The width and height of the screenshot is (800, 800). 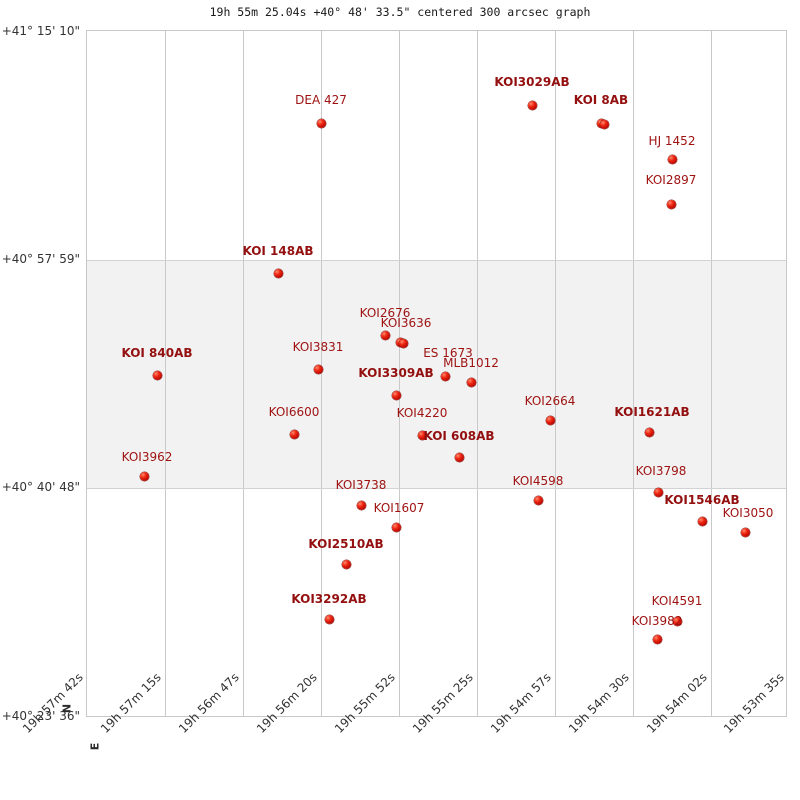 What do you see at coordinates (318, 347) in the screenshot?
I see `star-label: KOI3831` at bounding box center [318, 347].